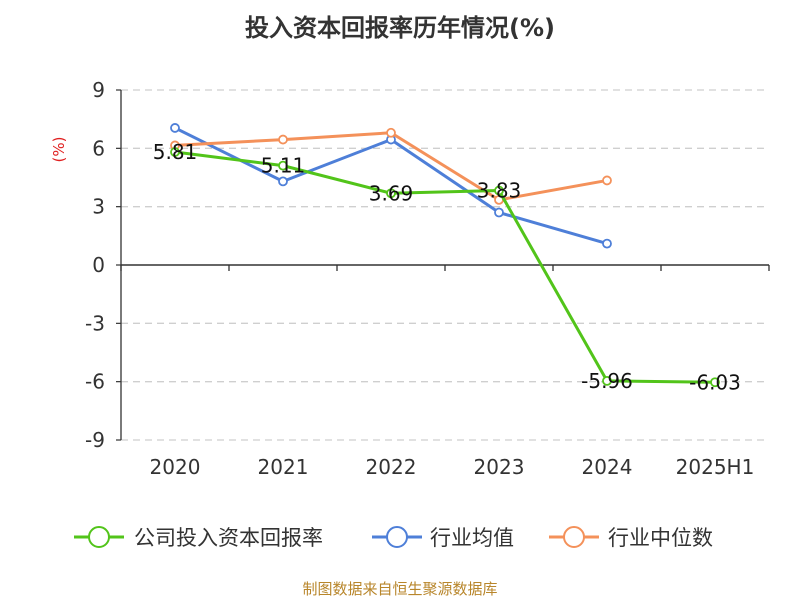 The height and width of the screenshot is (600, 800). Describe the element at coordinates (95, 382) in the screenshot. I see `y-tick-label: -6` at that location.